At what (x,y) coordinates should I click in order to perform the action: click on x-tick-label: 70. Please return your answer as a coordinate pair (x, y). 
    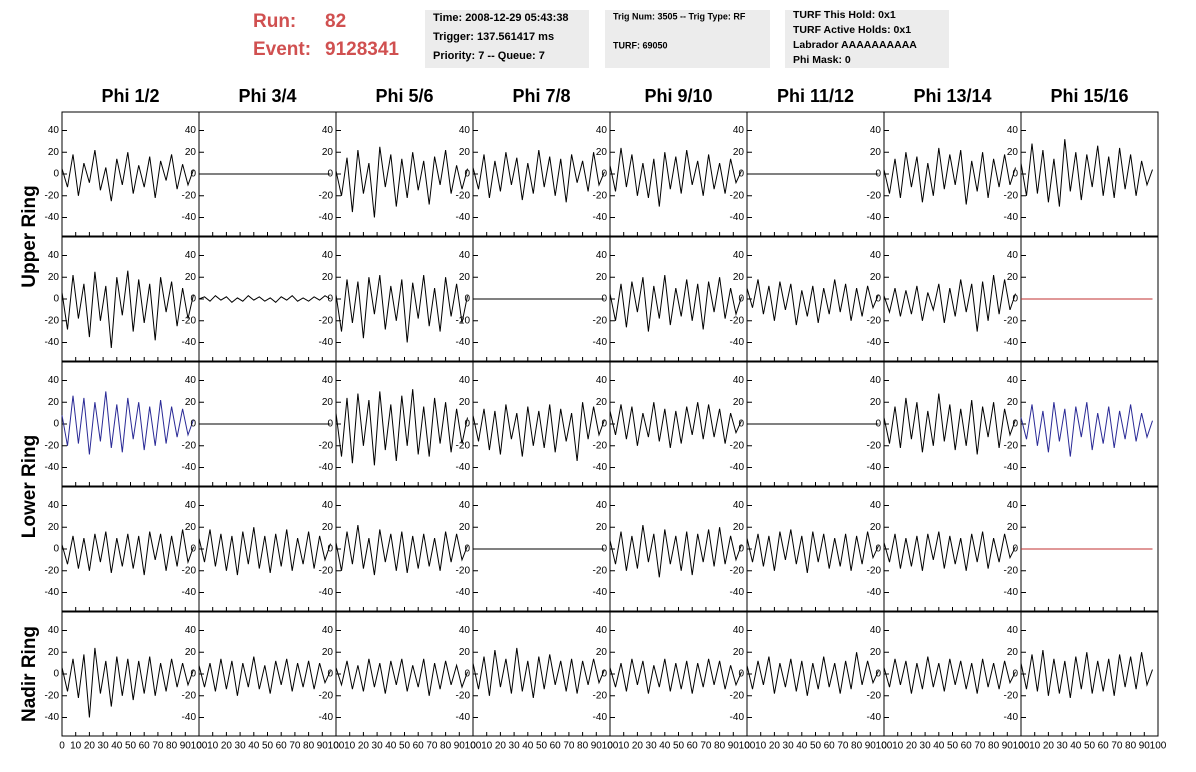
    Looking at the image, I should click on (1117, 746).